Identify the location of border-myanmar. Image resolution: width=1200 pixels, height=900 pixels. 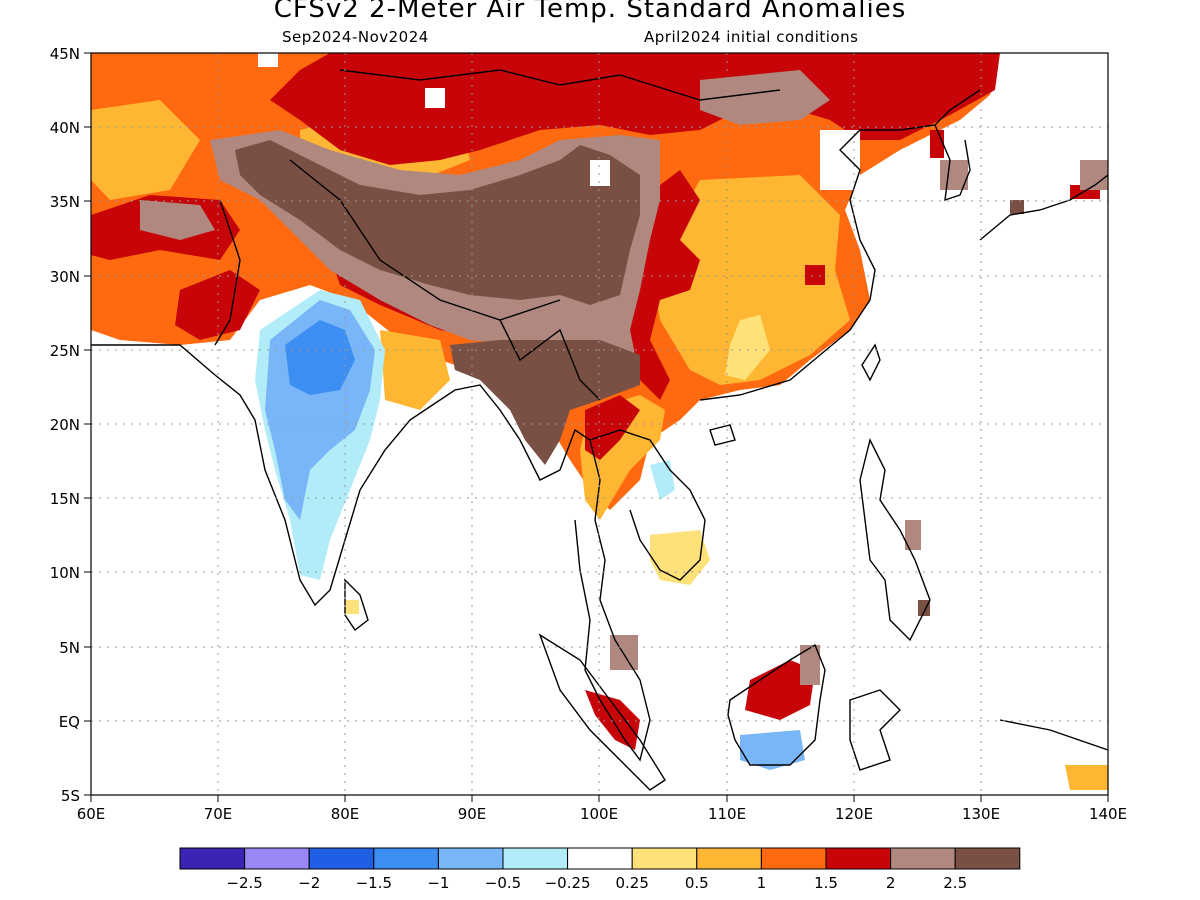
(550, 360).